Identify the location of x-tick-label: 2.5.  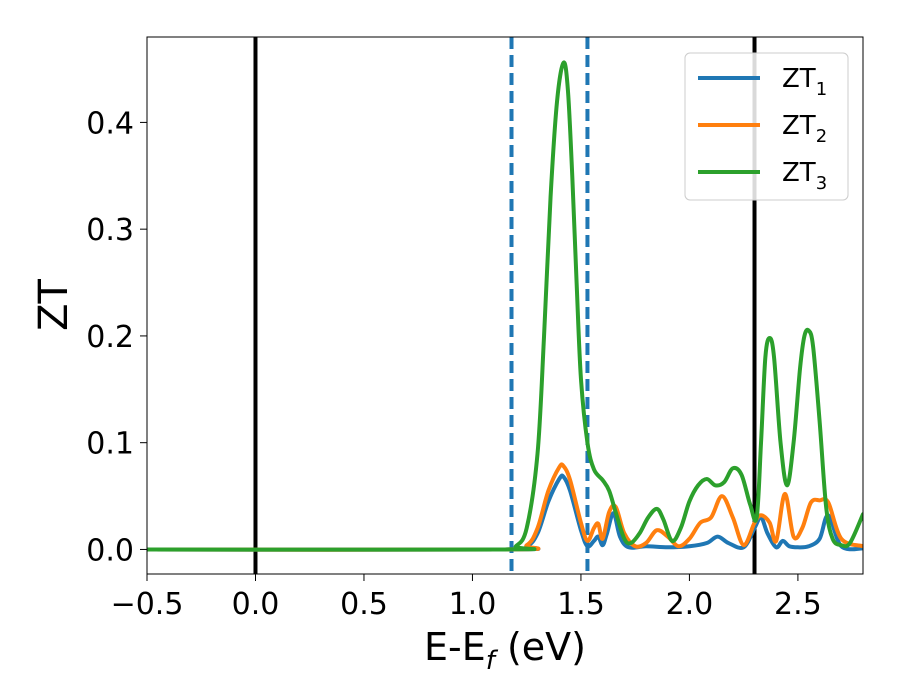
(798, 604).